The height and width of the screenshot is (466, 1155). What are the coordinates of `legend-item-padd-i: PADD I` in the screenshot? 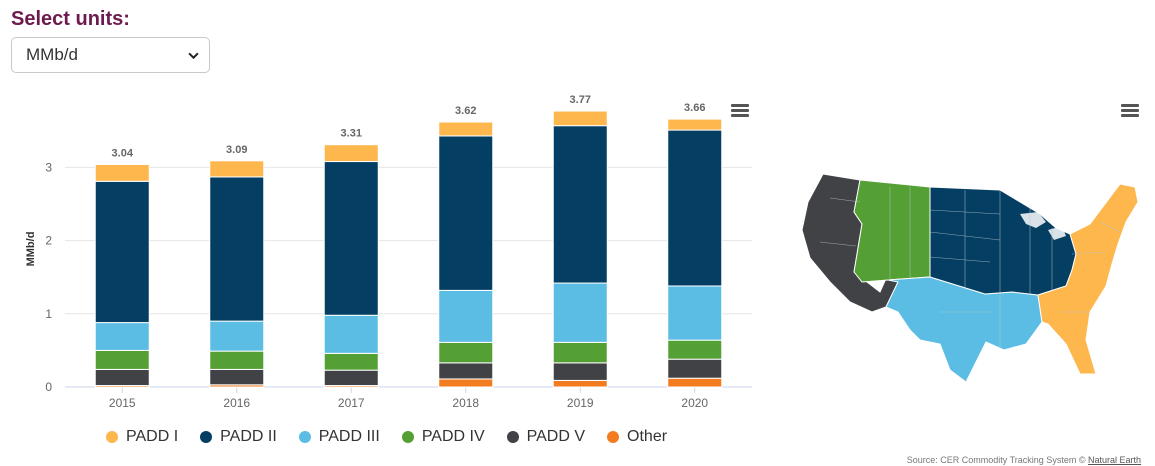 It's located at (142, 437).